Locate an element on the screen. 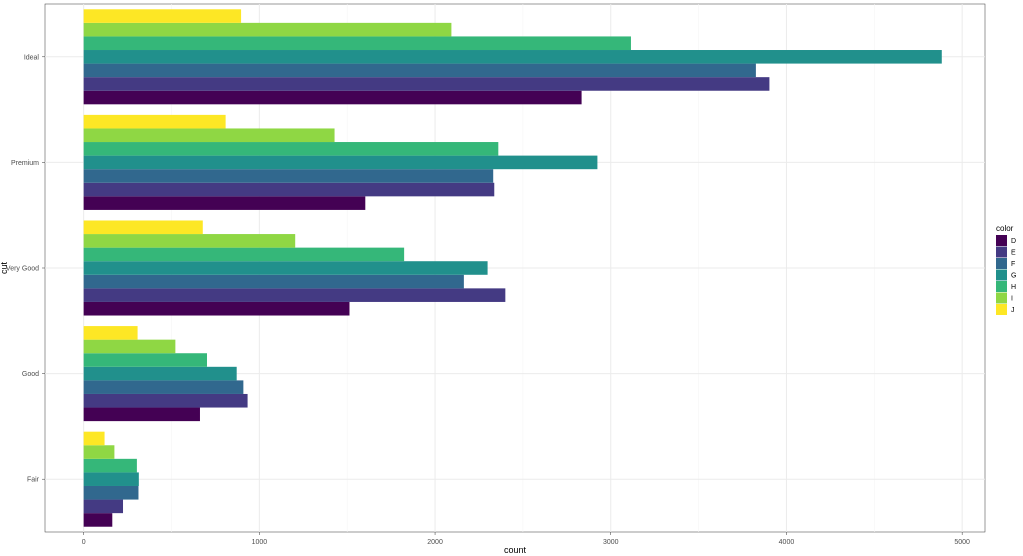 The width and height of the screenshot is (1023, 556). bar-fair-d is located at coordinates (98, 520).